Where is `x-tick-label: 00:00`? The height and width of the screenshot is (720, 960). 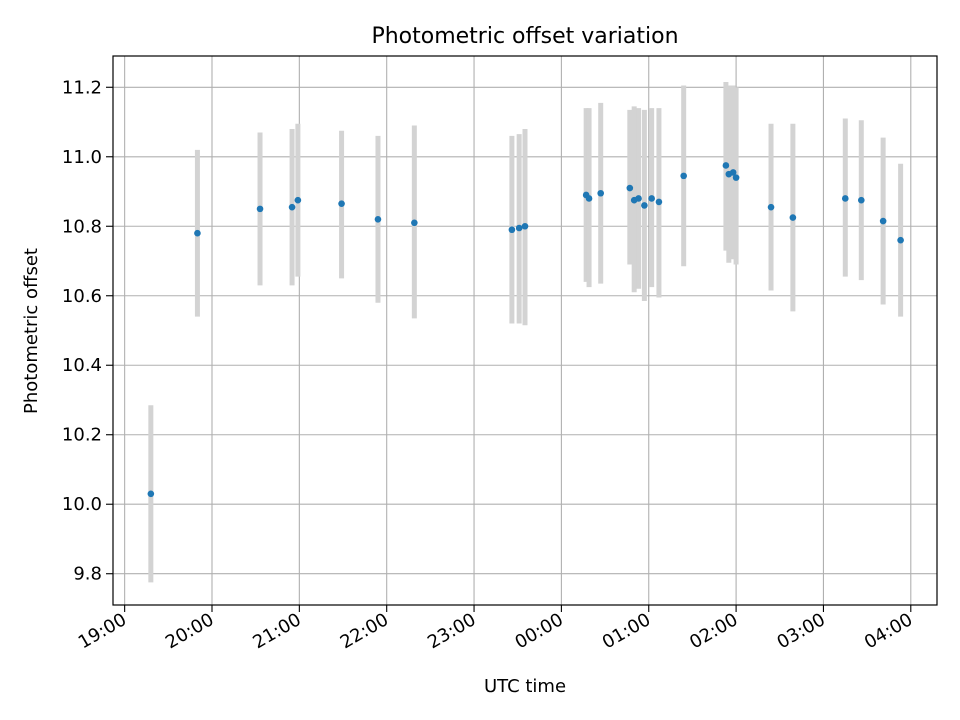
x-tick-label: 00:00 is located at coordinates (538, 631).